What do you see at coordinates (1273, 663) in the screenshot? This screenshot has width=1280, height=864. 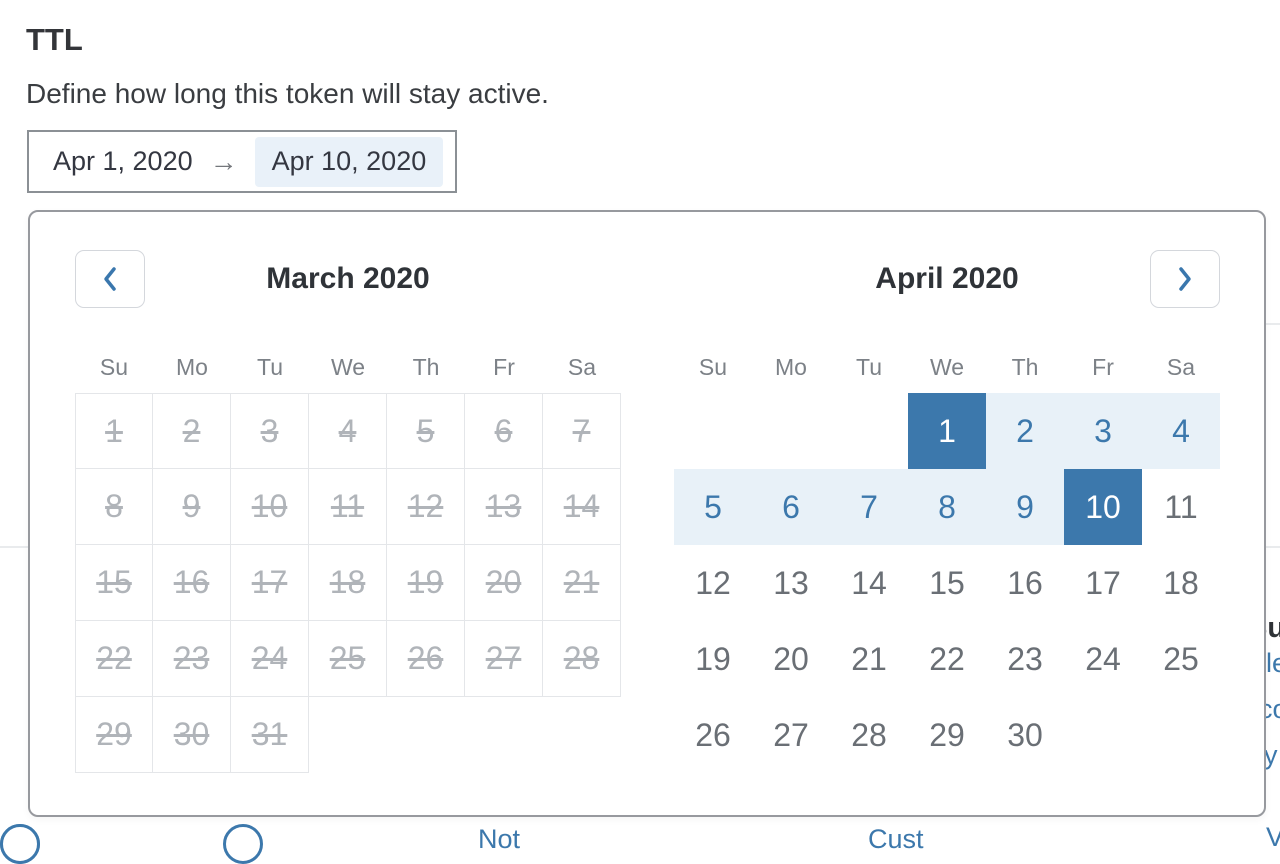 I see `clipped-link-fragment: le` at bounding box center [1273, 663].